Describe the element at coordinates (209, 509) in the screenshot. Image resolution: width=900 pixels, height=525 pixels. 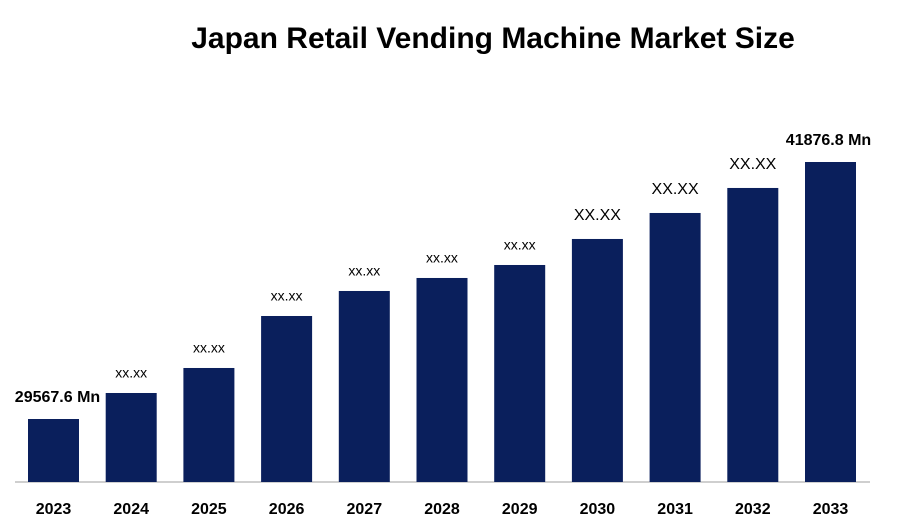
I see `x-tick-label: 2025` at that location.